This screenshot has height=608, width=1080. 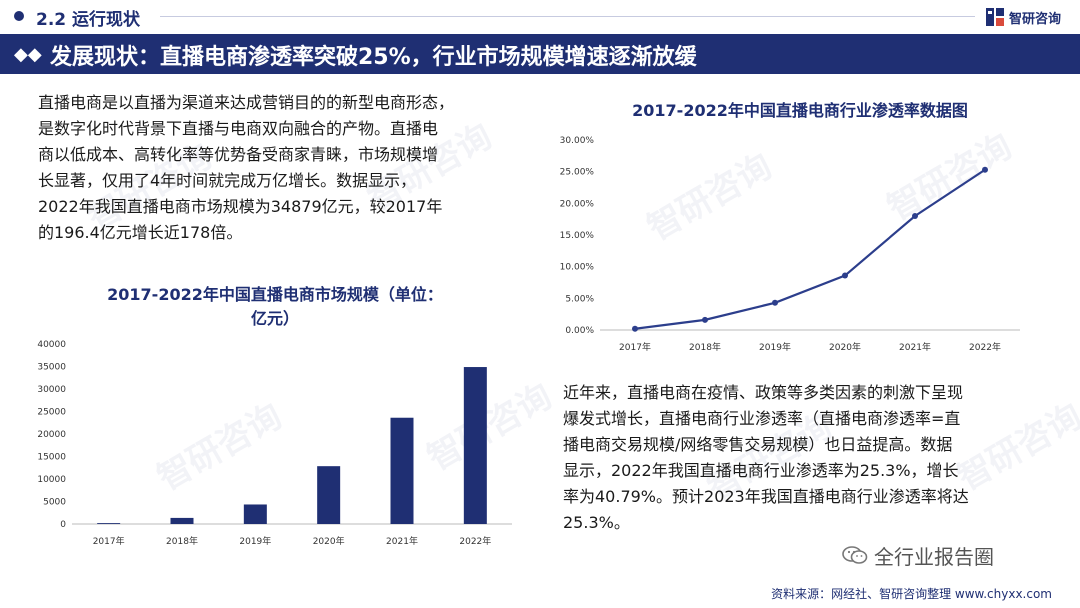 I want to click on bar-y-tick-label: 20000, so click(x=51, y=435).